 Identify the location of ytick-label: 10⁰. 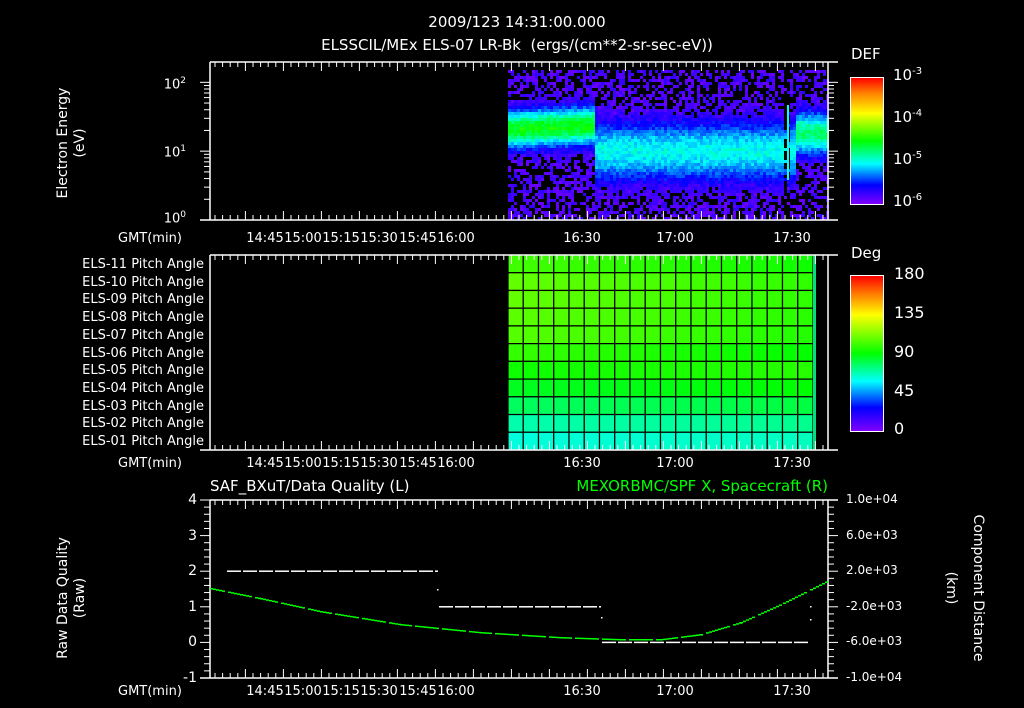
(174, 218).